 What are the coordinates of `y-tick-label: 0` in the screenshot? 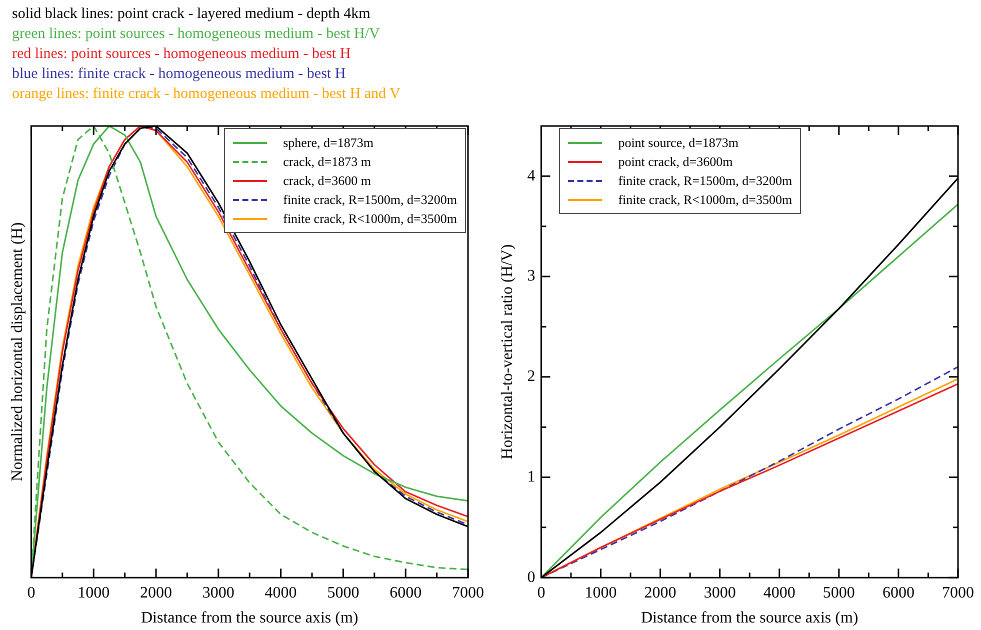 It's located at (531, 577).